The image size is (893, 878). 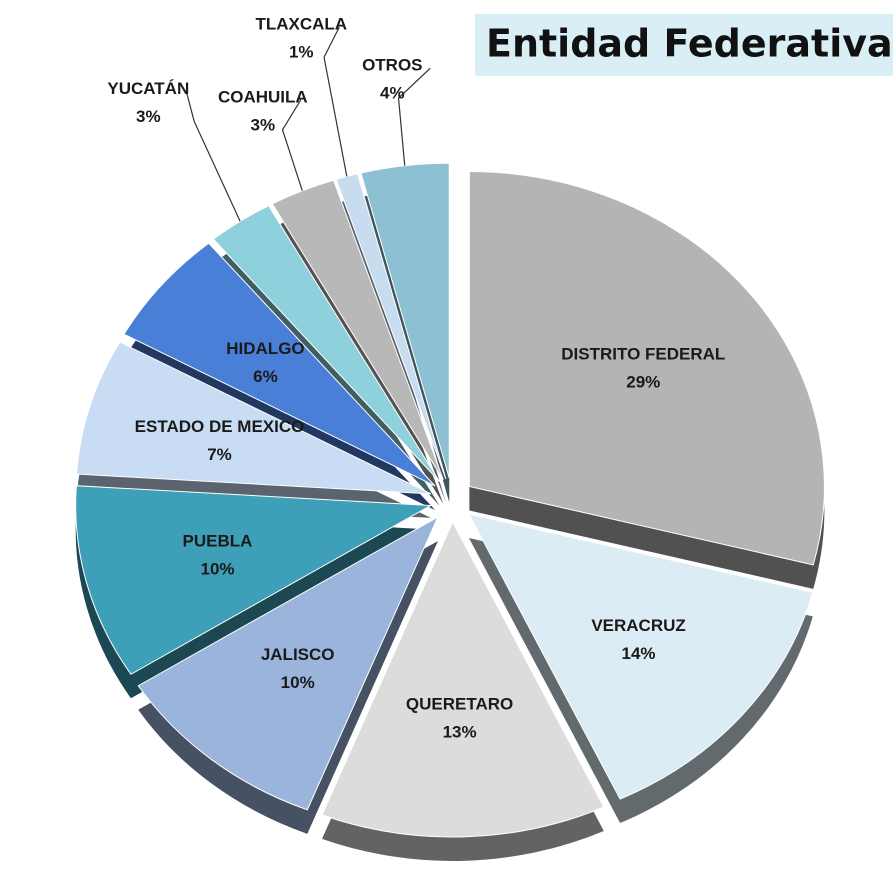 I want to click on chart-title: Entidad Federativa, so click(x=689, y=44).